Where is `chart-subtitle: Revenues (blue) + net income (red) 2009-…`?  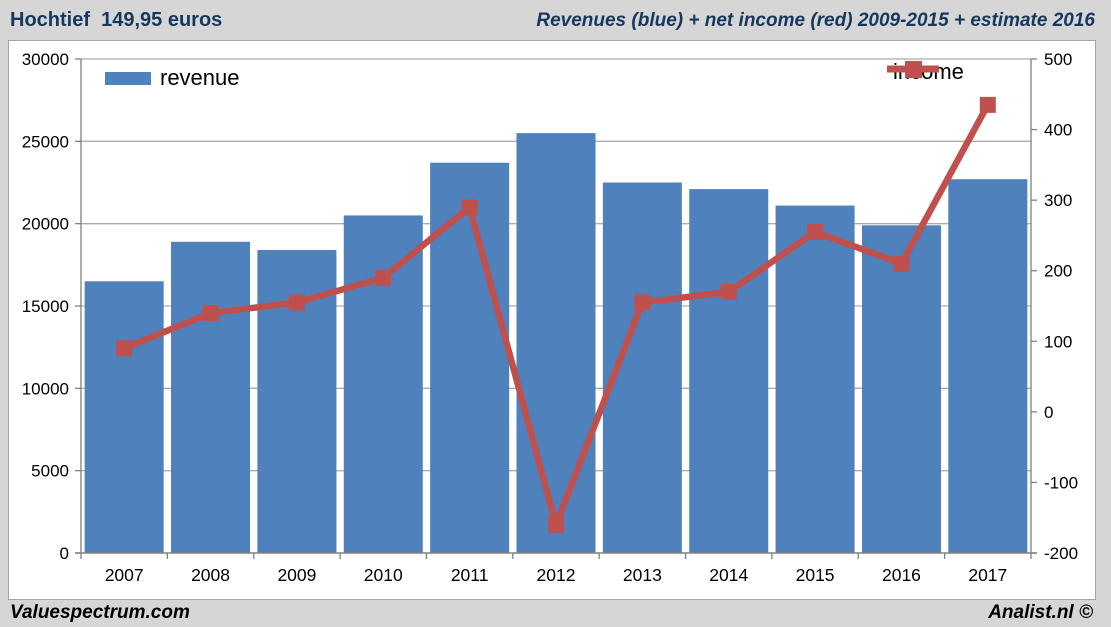 chart-subtitle: Revenues (blue) + net income (red) 2009-… is located at coordinates (815, 20).